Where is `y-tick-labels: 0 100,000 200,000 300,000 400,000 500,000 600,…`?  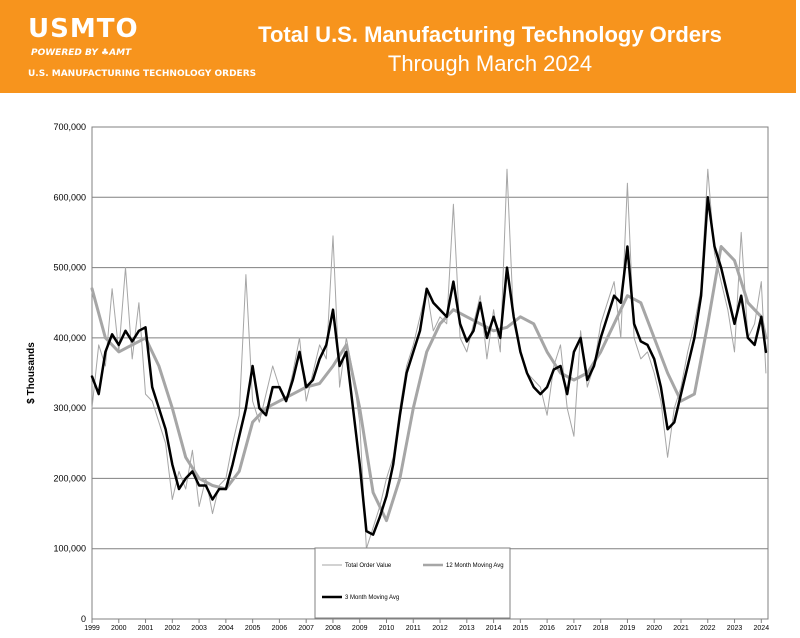
y-tick-labels: 0 100,000 200,000 300,000 400,000 500,000 600,… is located at coordinates (69, 373).